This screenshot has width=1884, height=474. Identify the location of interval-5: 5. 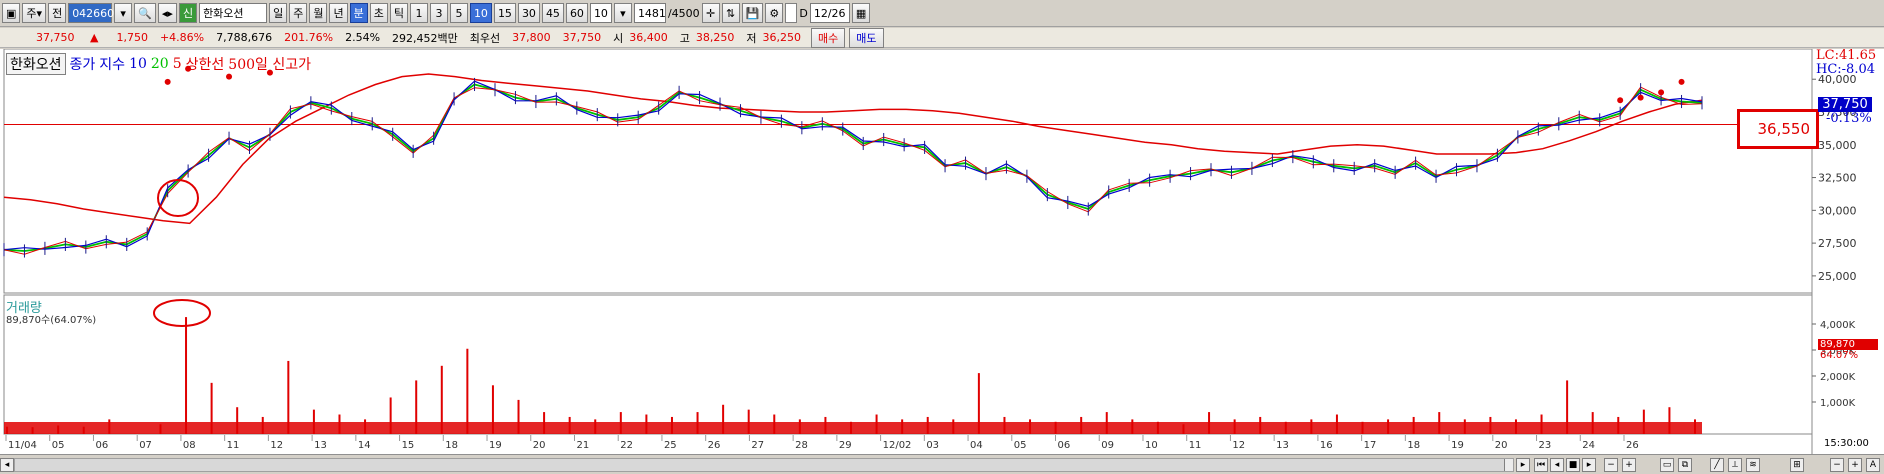
(458, 13).